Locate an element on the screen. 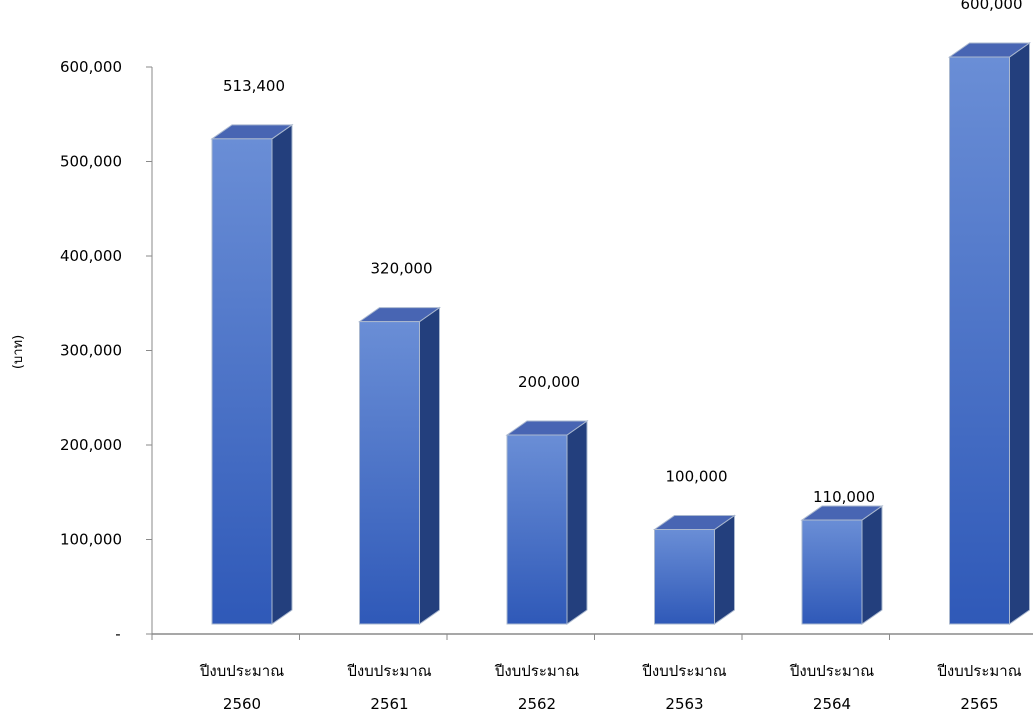 This screenshot has height=718, width=1035. y-tick-label: - is located at coordinates (117, 634).